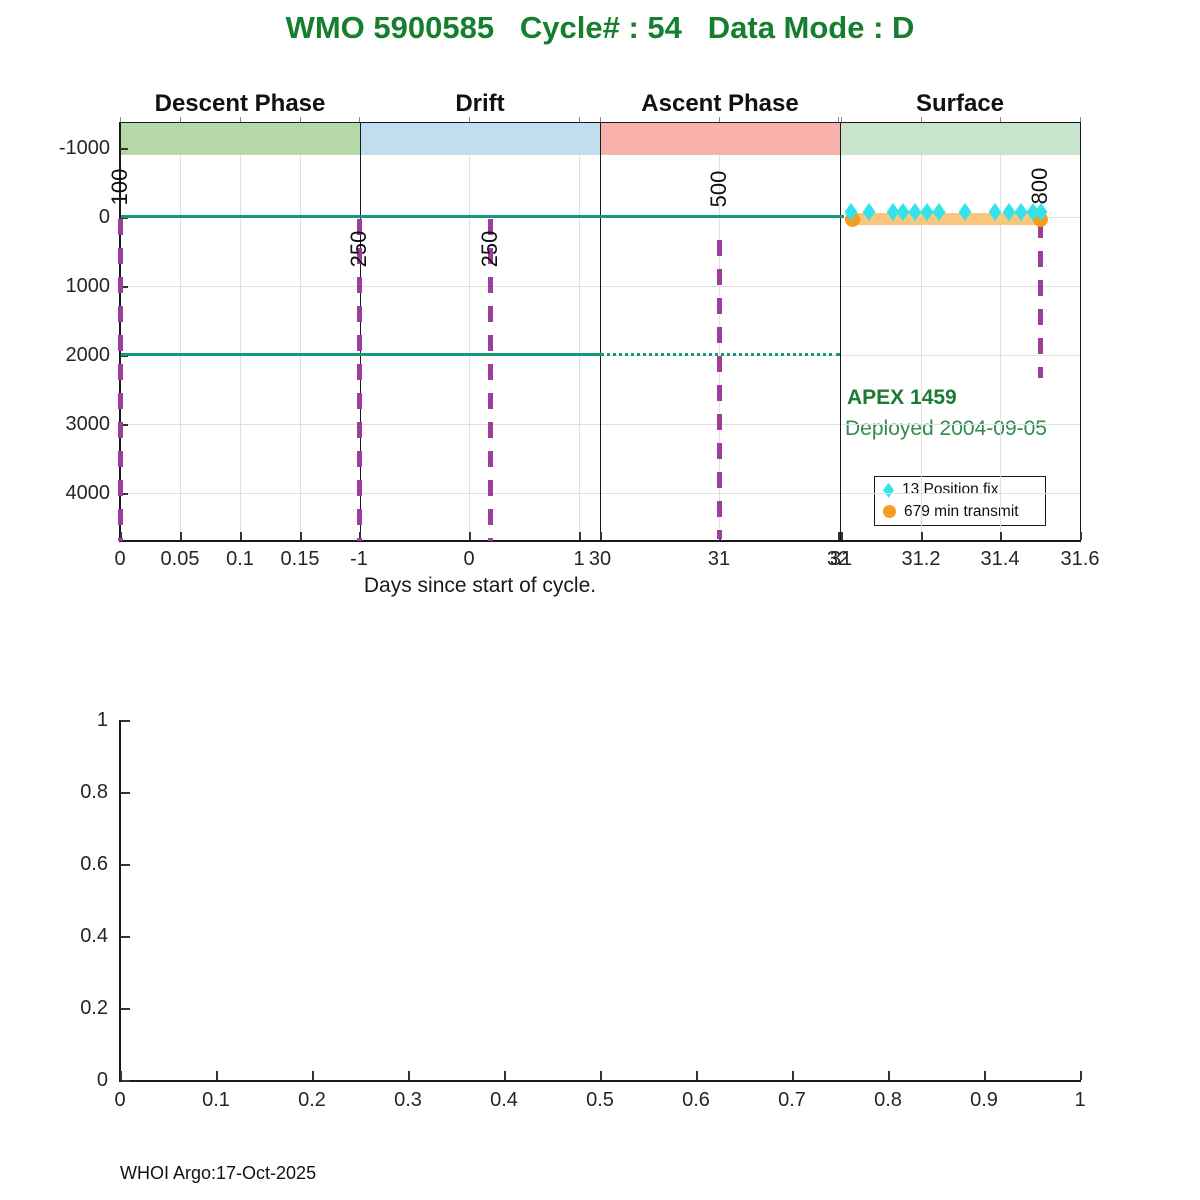  Describe the element at coordinates (119, 187) in the screenshot. I see `pressure-marker-label: 100` at that location.